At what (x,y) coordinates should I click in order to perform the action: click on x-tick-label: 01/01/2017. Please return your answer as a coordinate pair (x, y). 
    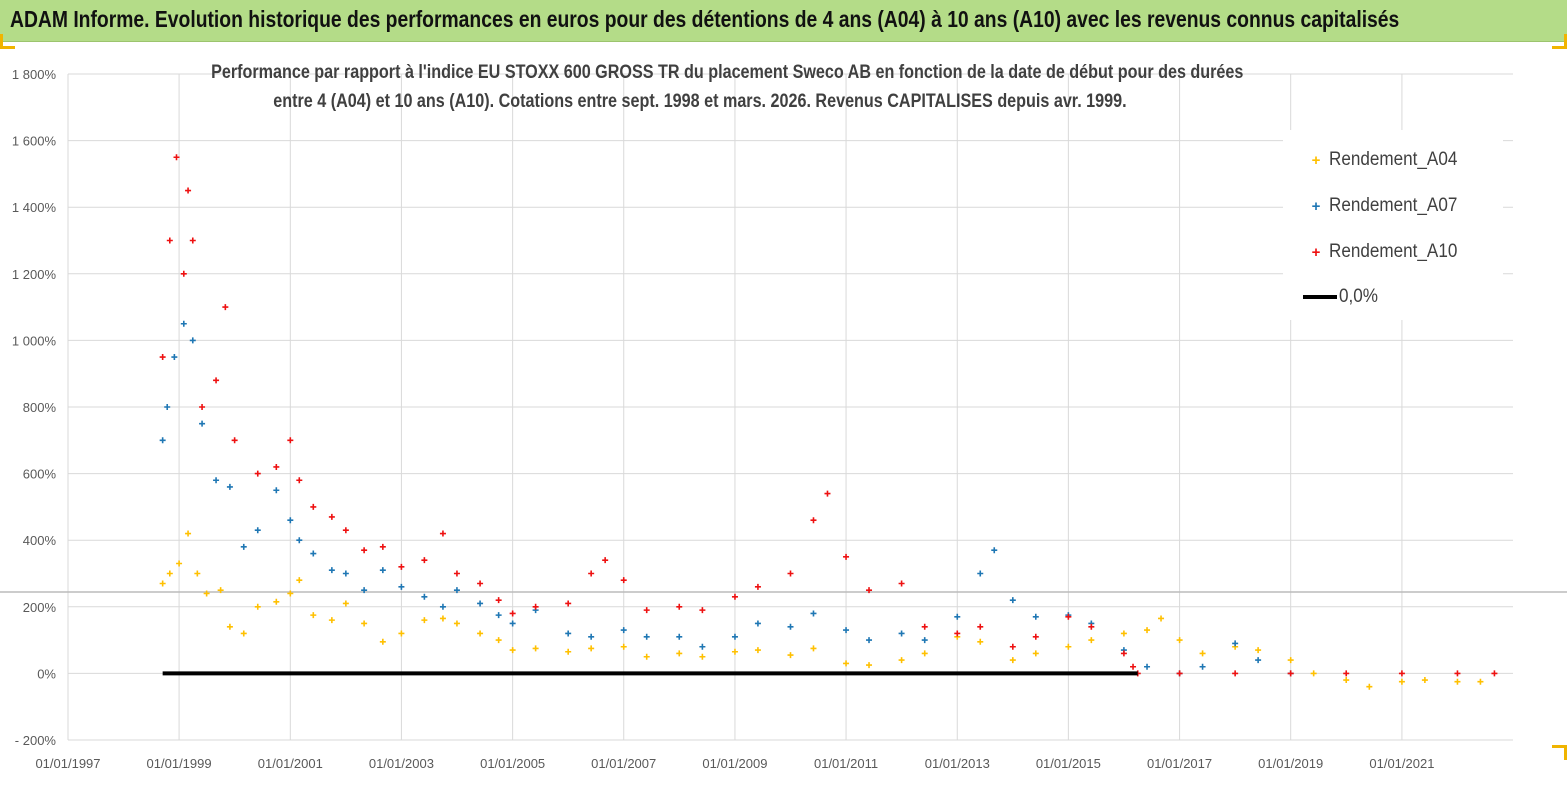
    Looking at the image, I should click on (1179, 763).